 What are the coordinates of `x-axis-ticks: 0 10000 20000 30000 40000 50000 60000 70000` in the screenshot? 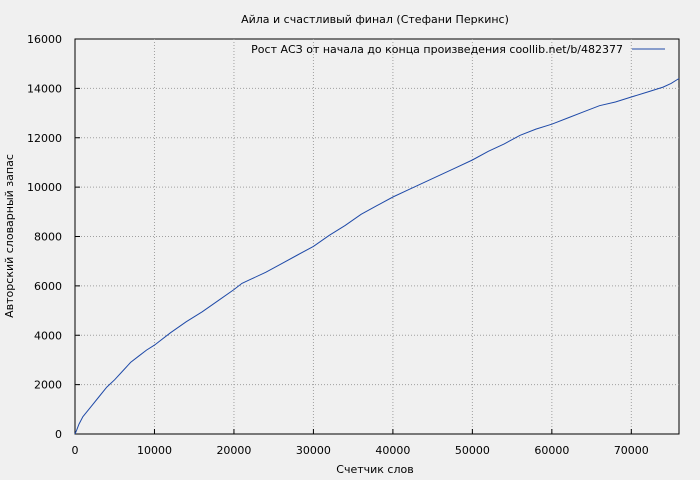 It's located at (360, 443).